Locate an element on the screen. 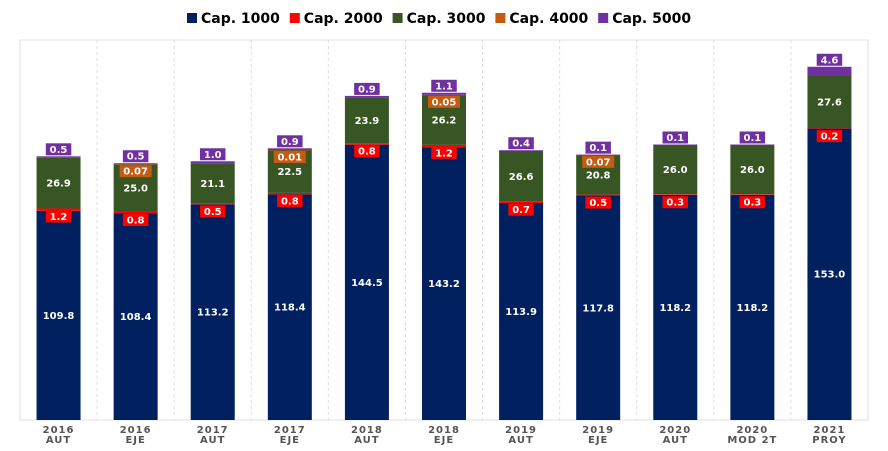 This screenshot has height=451, width=888. value-label: 118.4 is located at coordinates (290, 308).